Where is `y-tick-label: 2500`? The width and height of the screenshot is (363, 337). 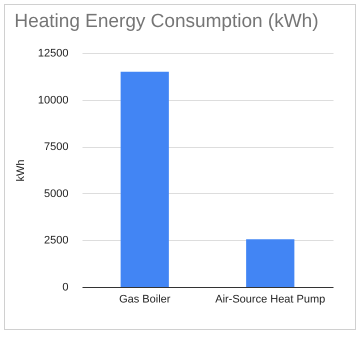
y-tick-label: 2500 is located at coordinates (56, 240).